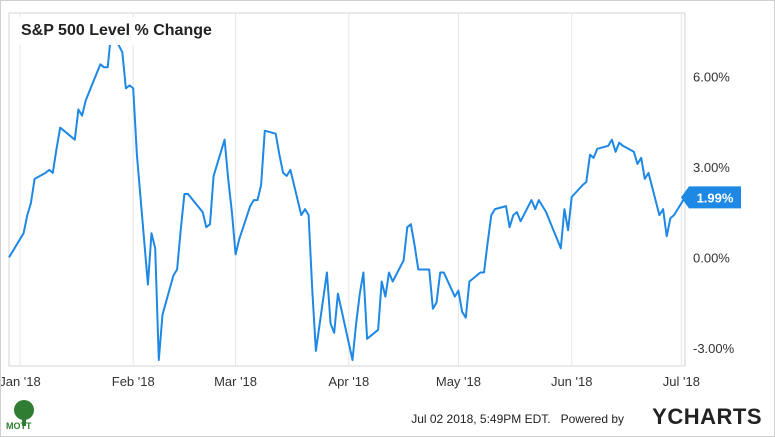 This screenshot has height=437, width=775. Describe the element at coordinates (660, 416) in the screenshot. I see `ycharts-y: Y` at that location.